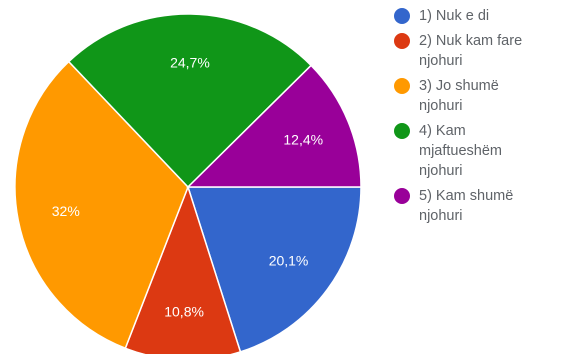  Describe the element at coordinates (66, 211) in the screenshot. I see `slice-jo-shume-njohuri-label: 32%` at that location.